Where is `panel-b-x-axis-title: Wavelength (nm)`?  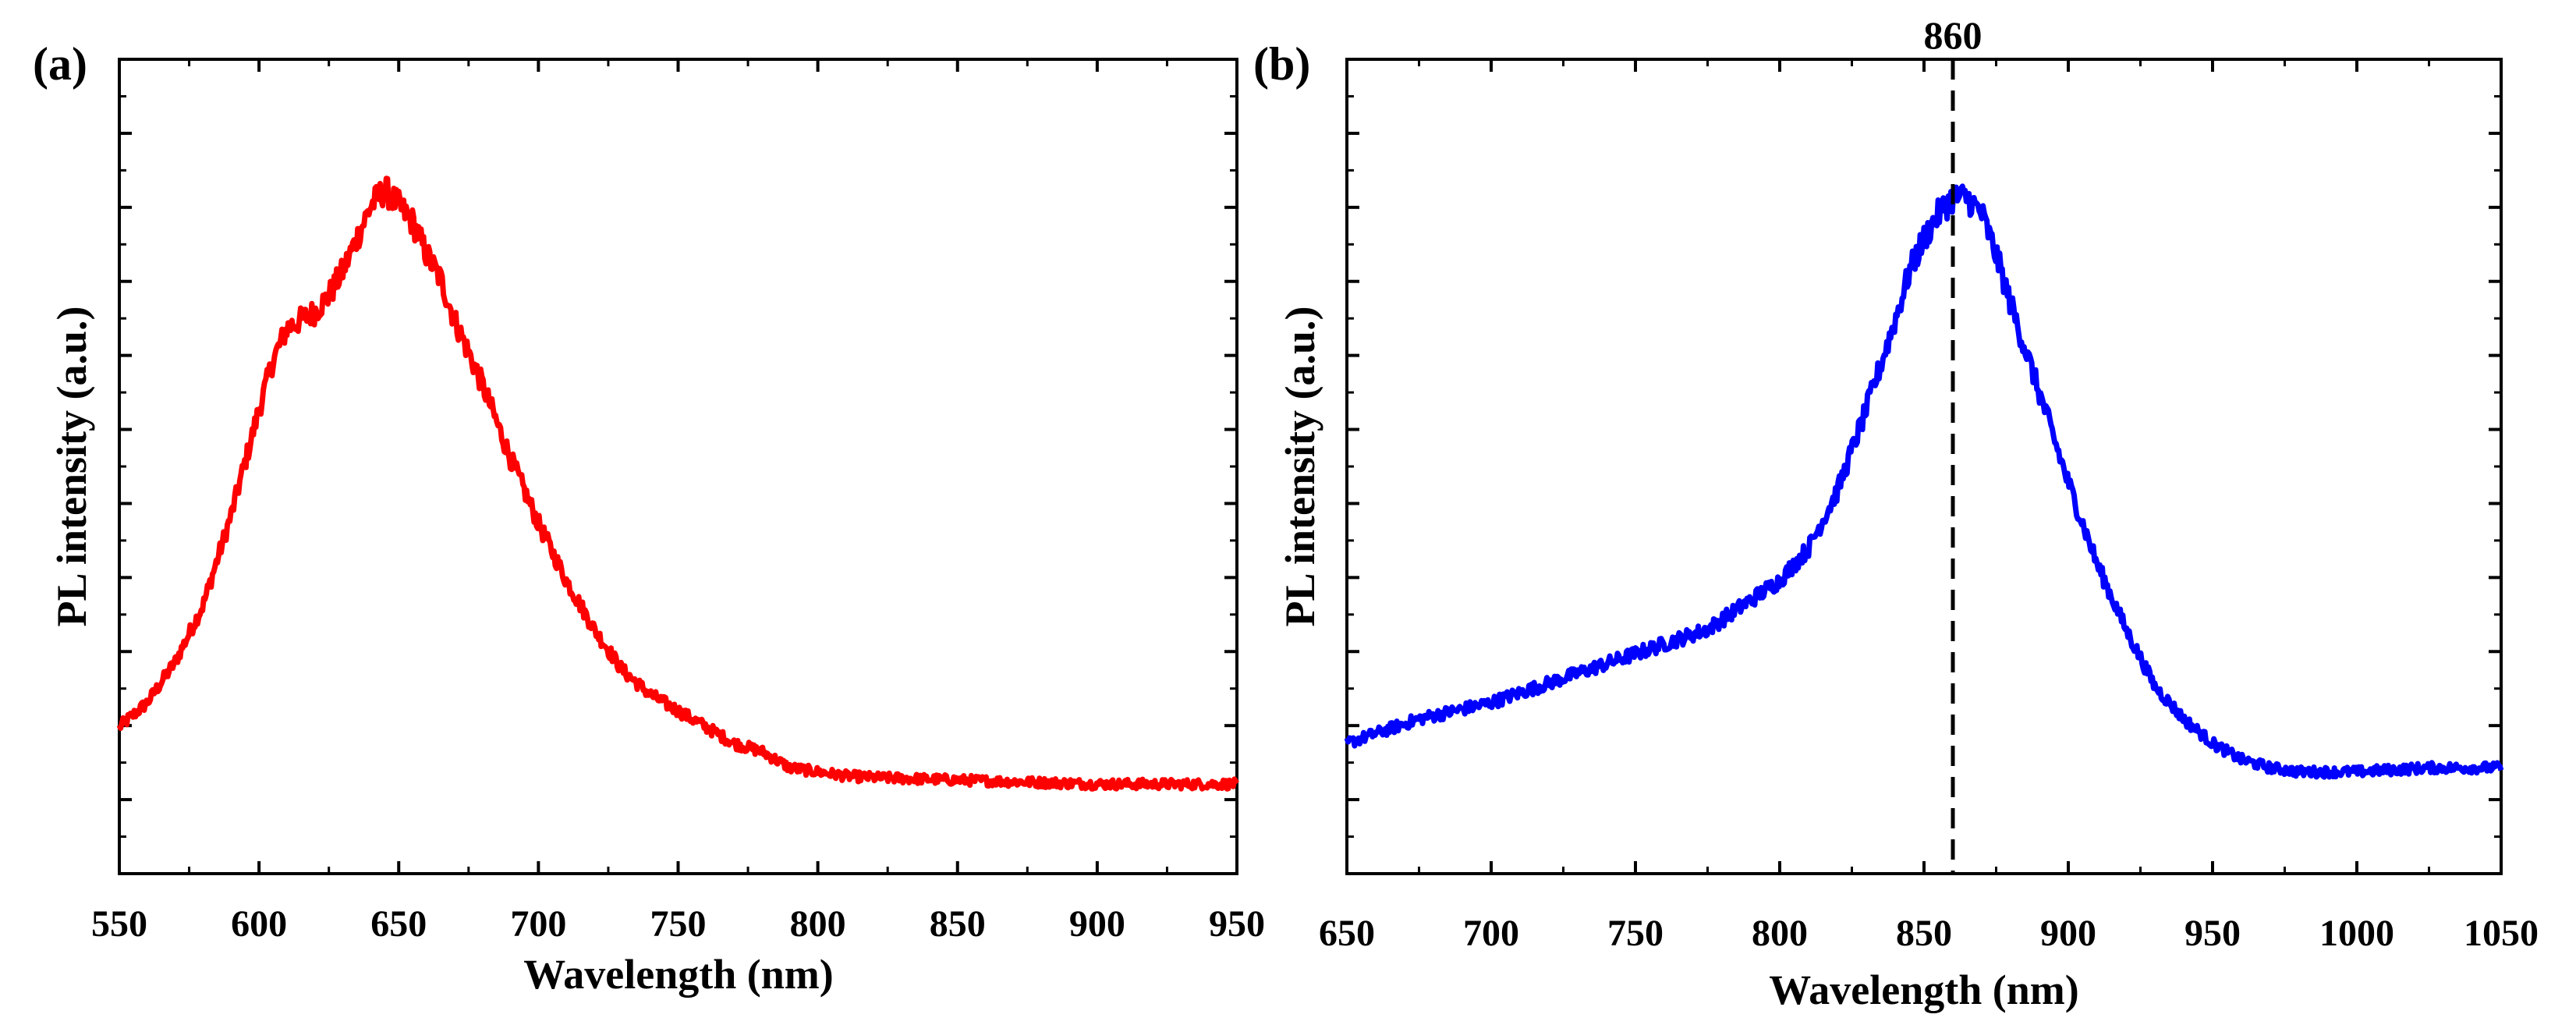
panel-b-x-axis-title: Wavelength (nm) is located at coordinates (1924, 990).